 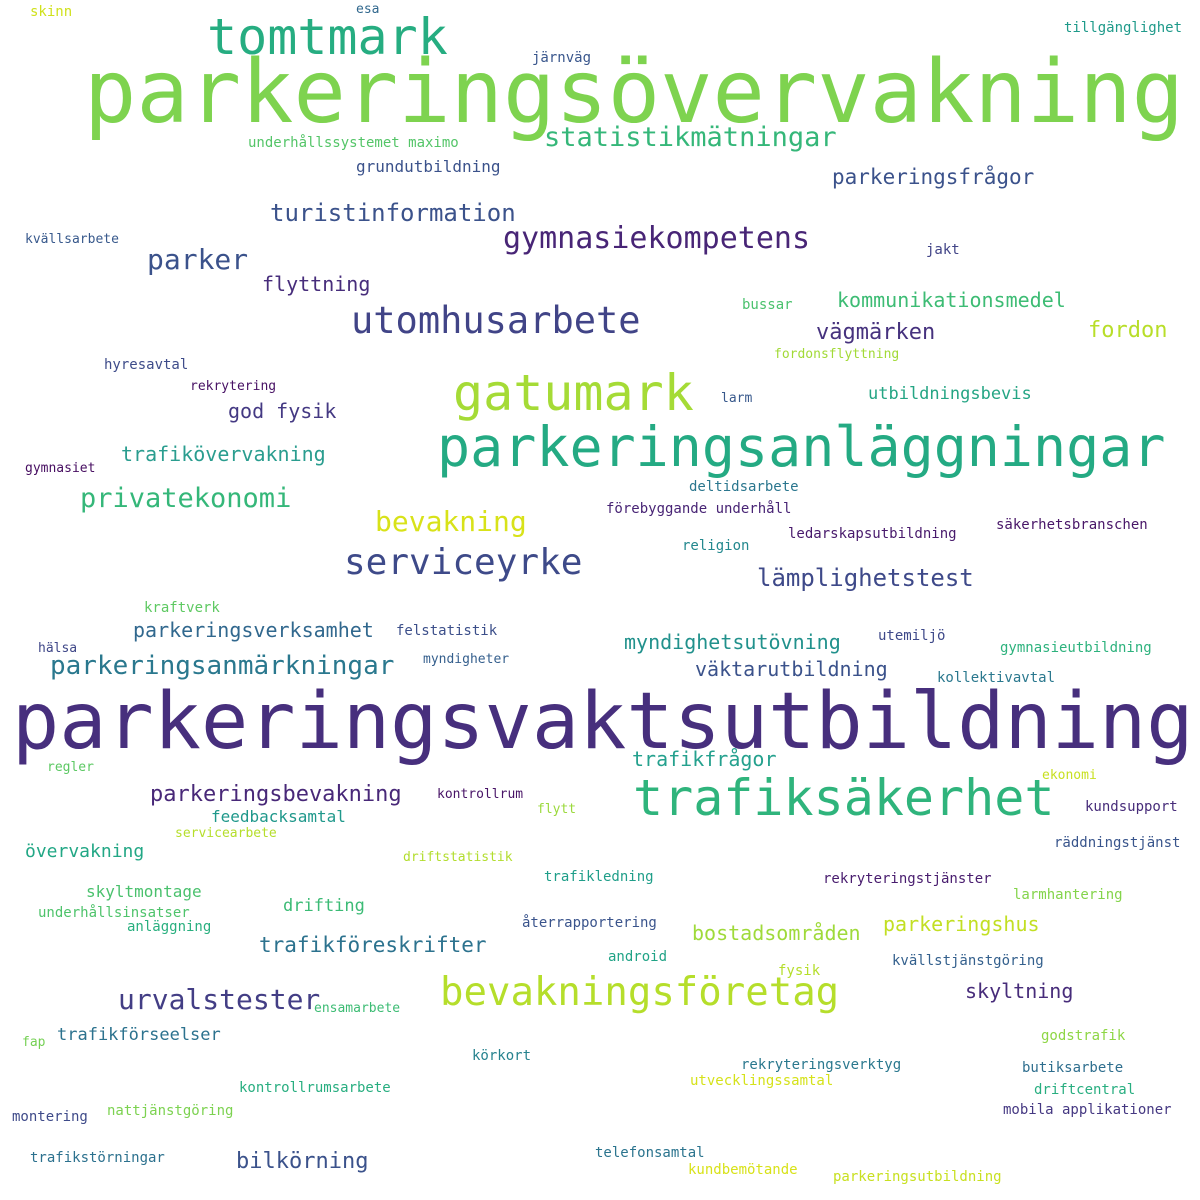 I want to click on word: larm, so click(x=737, y=398).